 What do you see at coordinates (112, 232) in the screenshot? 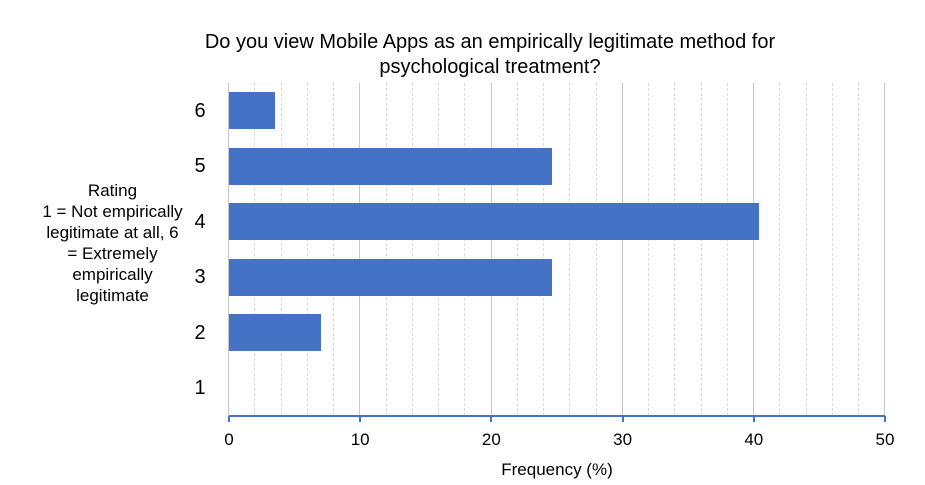
I see `y-axis-label-line: legitimate at all, 6` at bounding box center [112, 232].